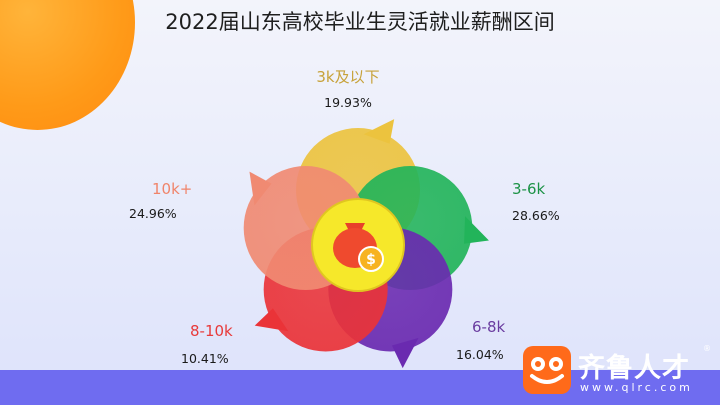  What do you see at coordinates (489, 327) in the screenshot?
I see `category-label-6-8k: 6-8k` at bounding box center [489, 327].